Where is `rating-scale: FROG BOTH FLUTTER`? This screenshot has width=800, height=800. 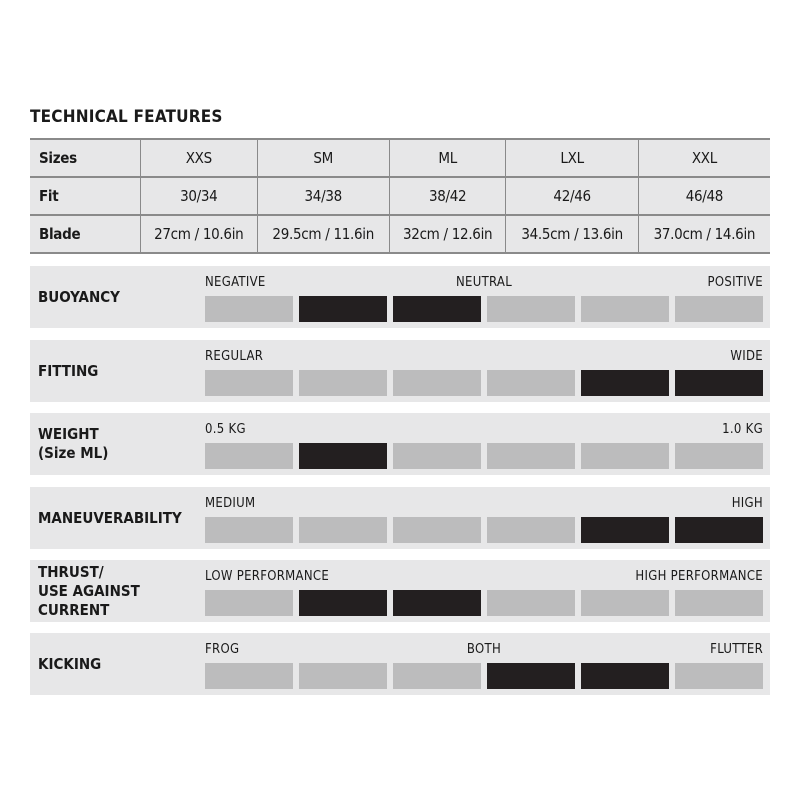
rating-scale: FROG BOTH FLUTTER is located at coordinates (484, 650).